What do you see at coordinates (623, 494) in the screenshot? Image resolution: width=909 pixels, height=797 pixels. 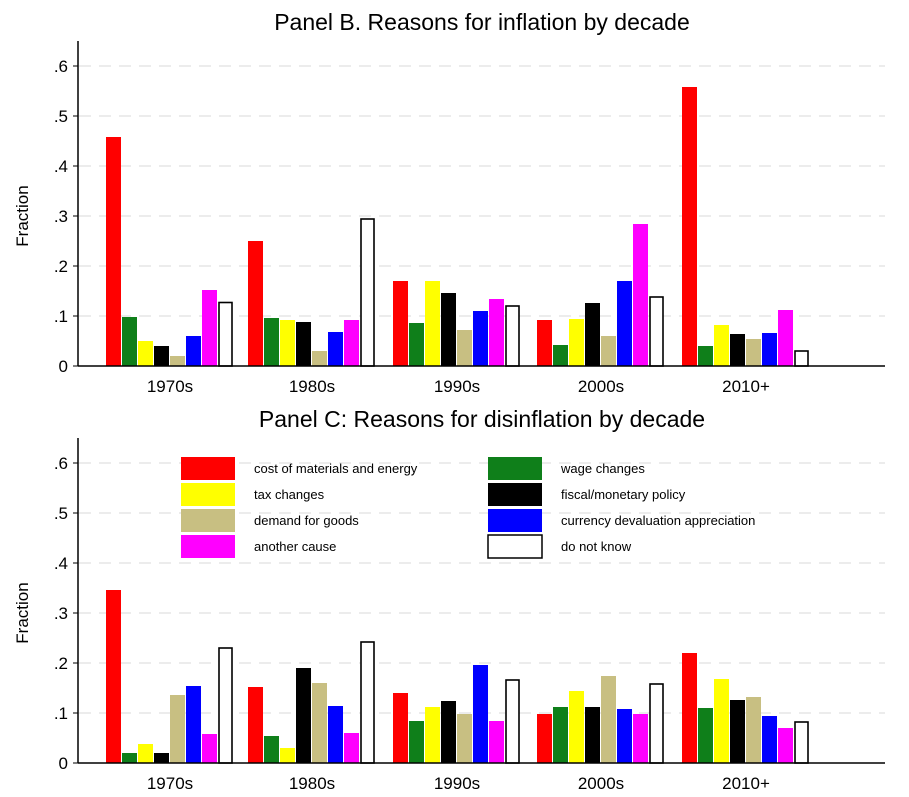 I see `legend-label: fiscal/monetary policy` at bounding box center [623, 494].